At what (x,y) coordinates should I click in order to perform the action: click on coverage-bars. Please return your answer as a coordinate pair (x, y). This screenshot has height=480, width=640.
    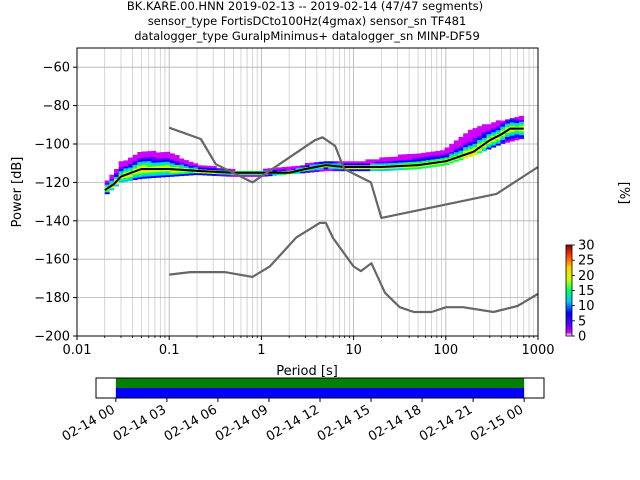
    Looking at the image, I should click on (320, 388).